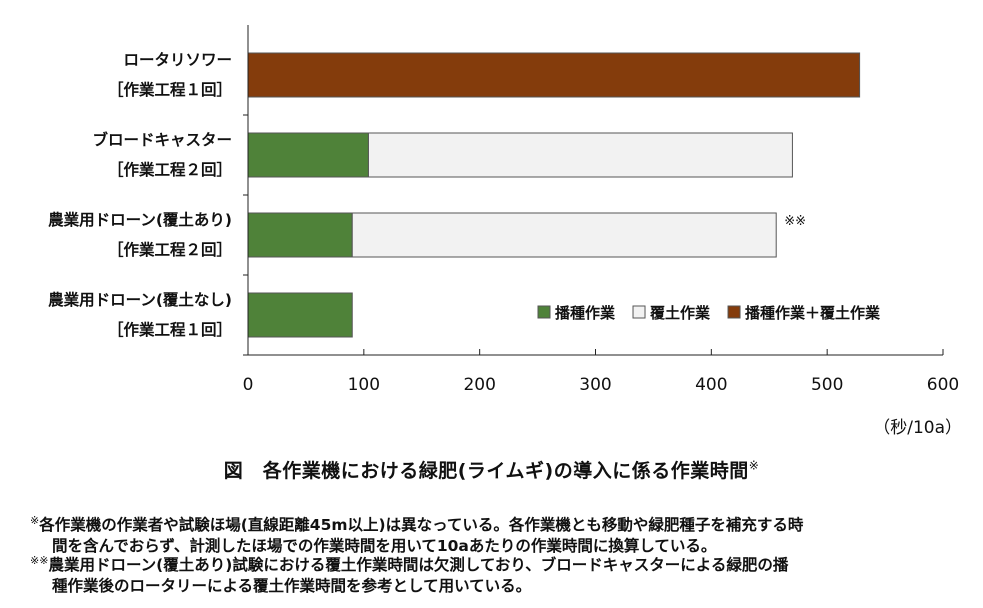 This screenshot has height=608, width=983. What do you see at coordinates (364, 385) in the screenshot?
I see `x-tick-label: 100` at bounding box center [364, 385].